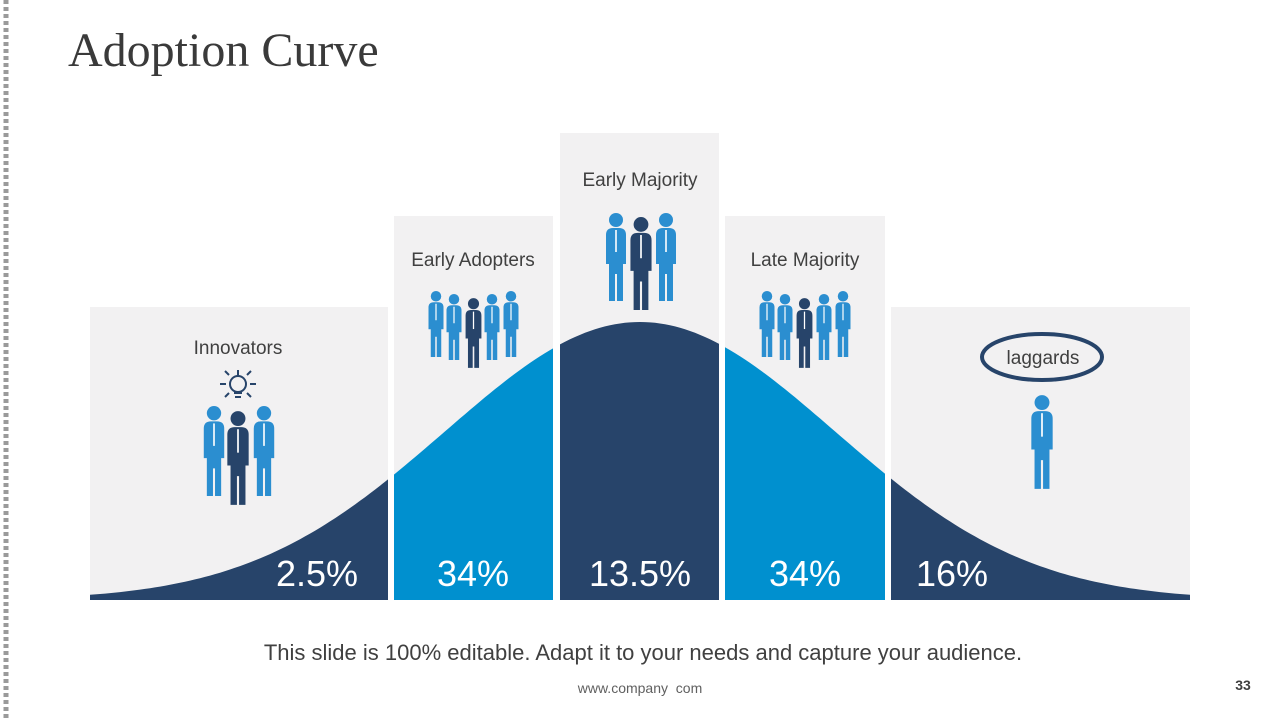 The image size is (1280, 720). I want to click on title: Adoption Curve, so click(223, 50).